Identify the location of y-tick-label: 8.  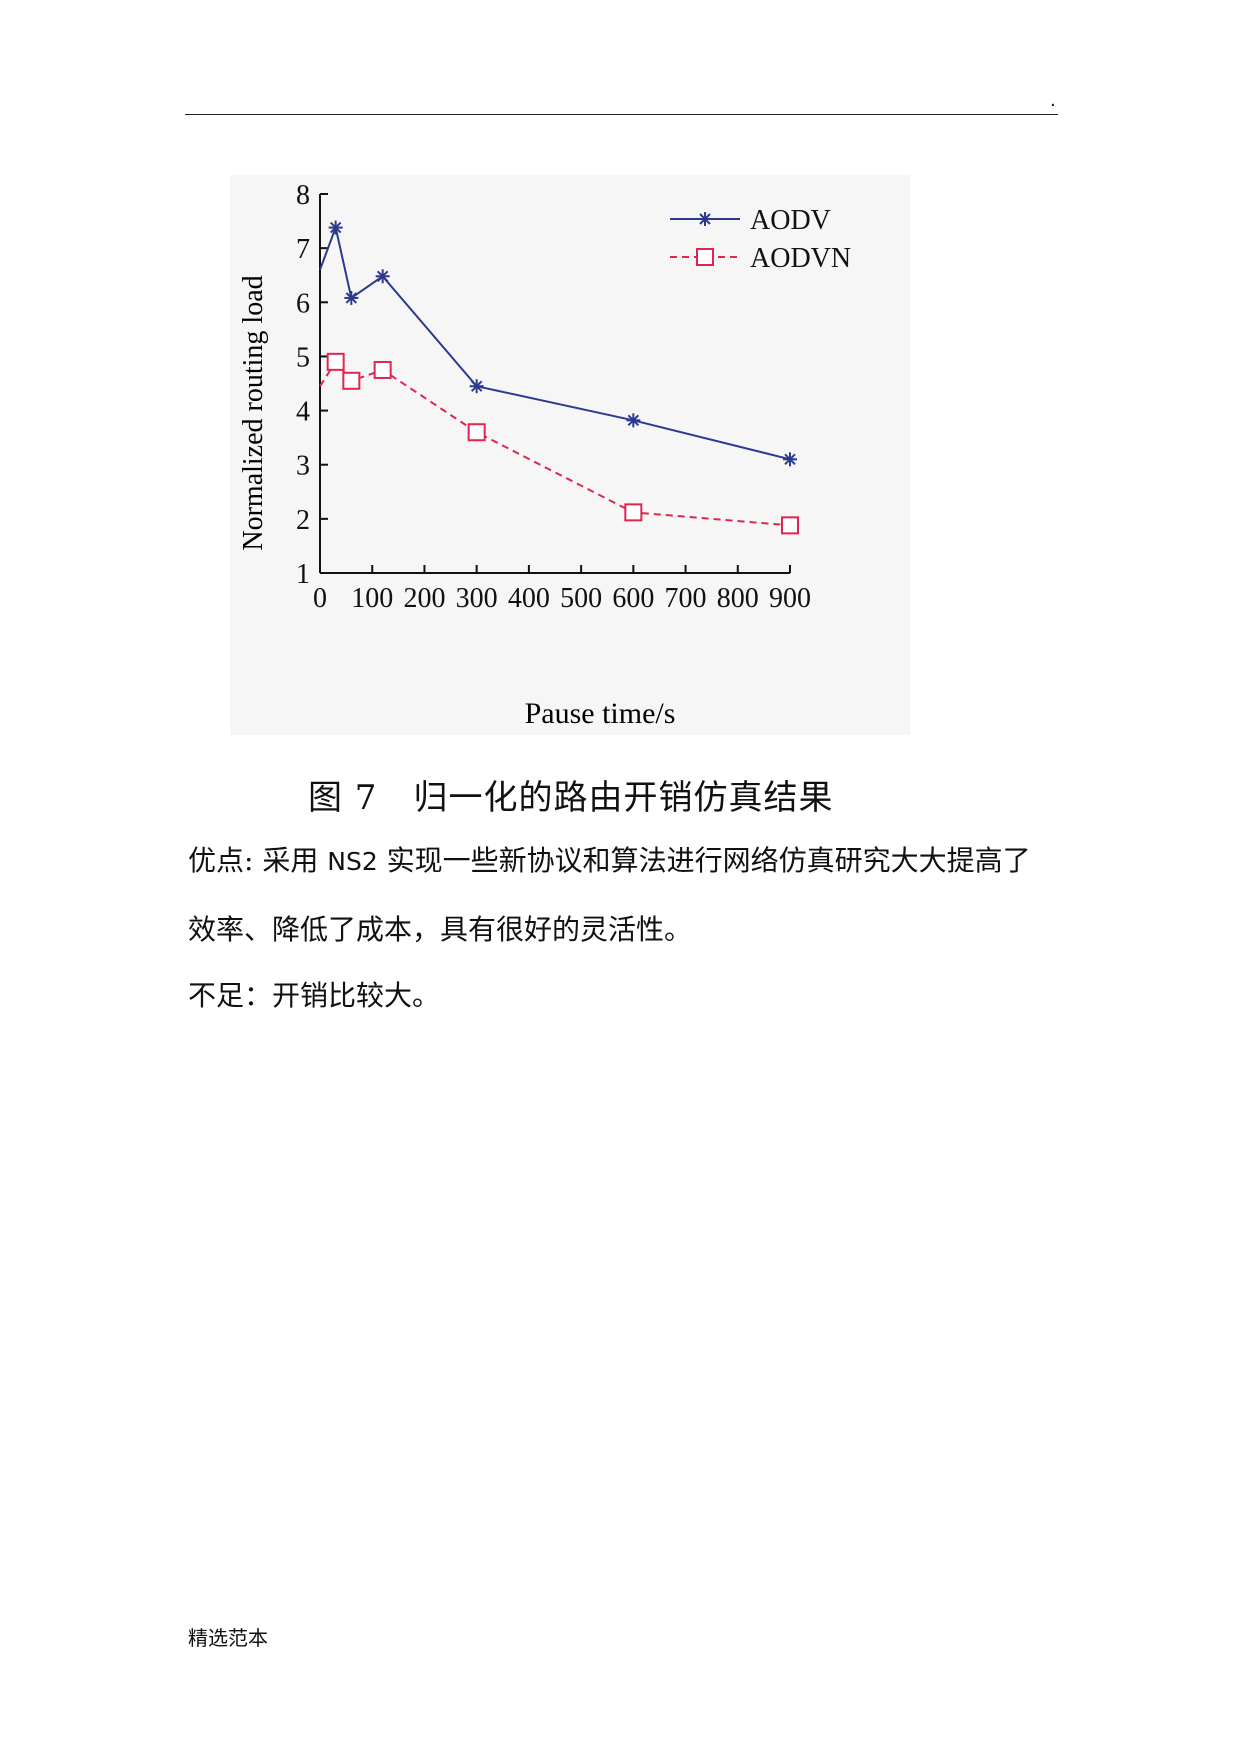
(303, 195).